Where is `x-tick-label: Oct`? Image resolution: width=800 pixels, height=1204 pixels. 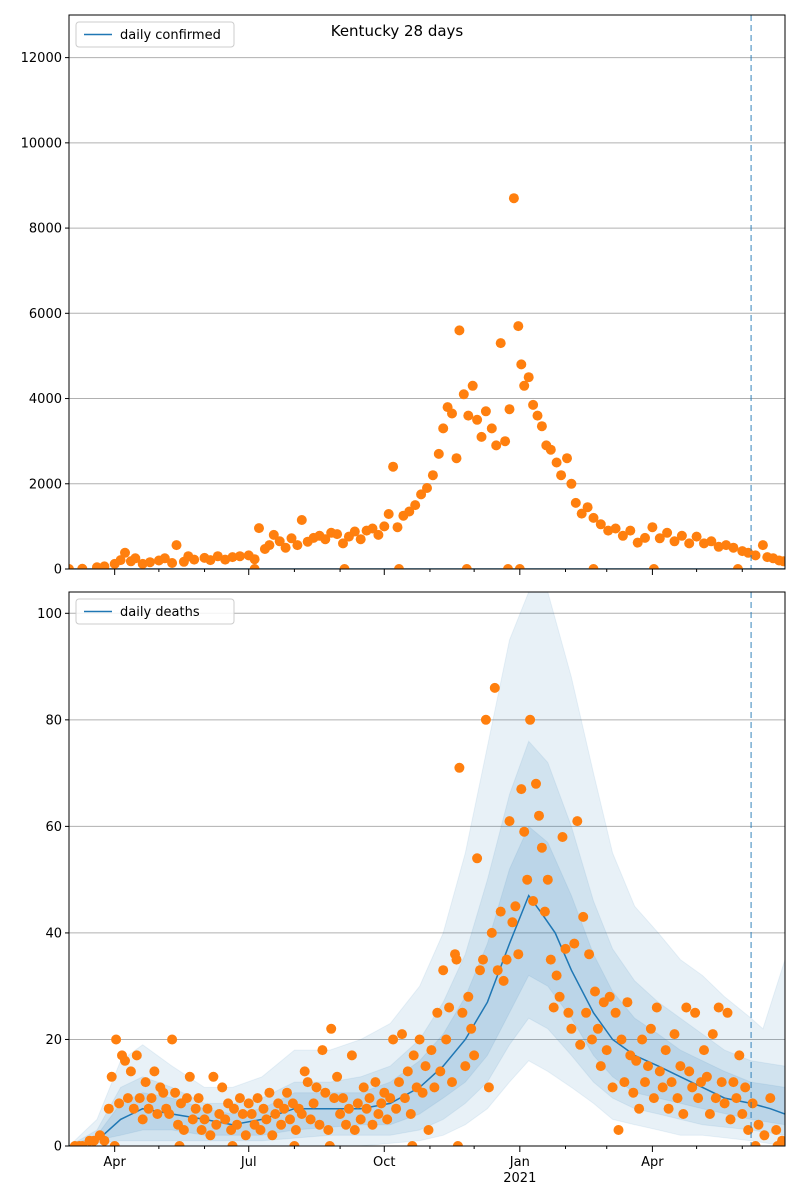
x-tick-label: Oct is located at coordinates (384, 1162).